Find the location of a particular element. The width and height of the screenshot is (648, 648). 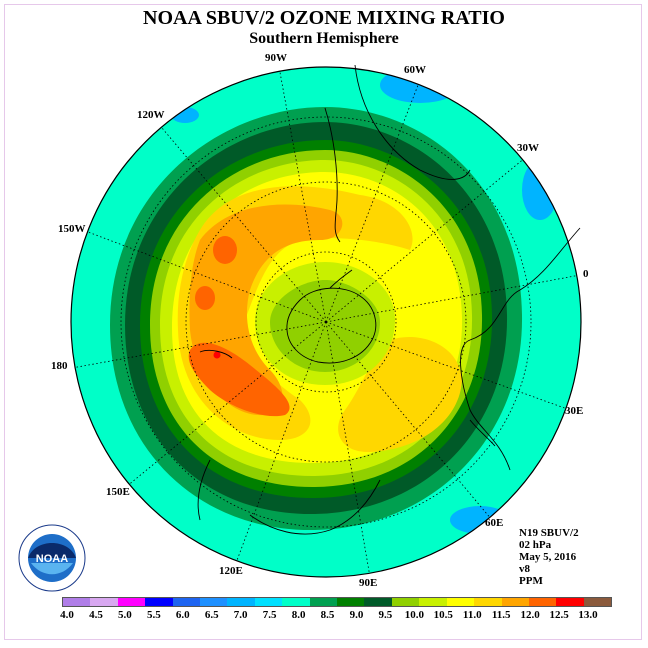

version-label: v8 is located at coordinates (524, 569).